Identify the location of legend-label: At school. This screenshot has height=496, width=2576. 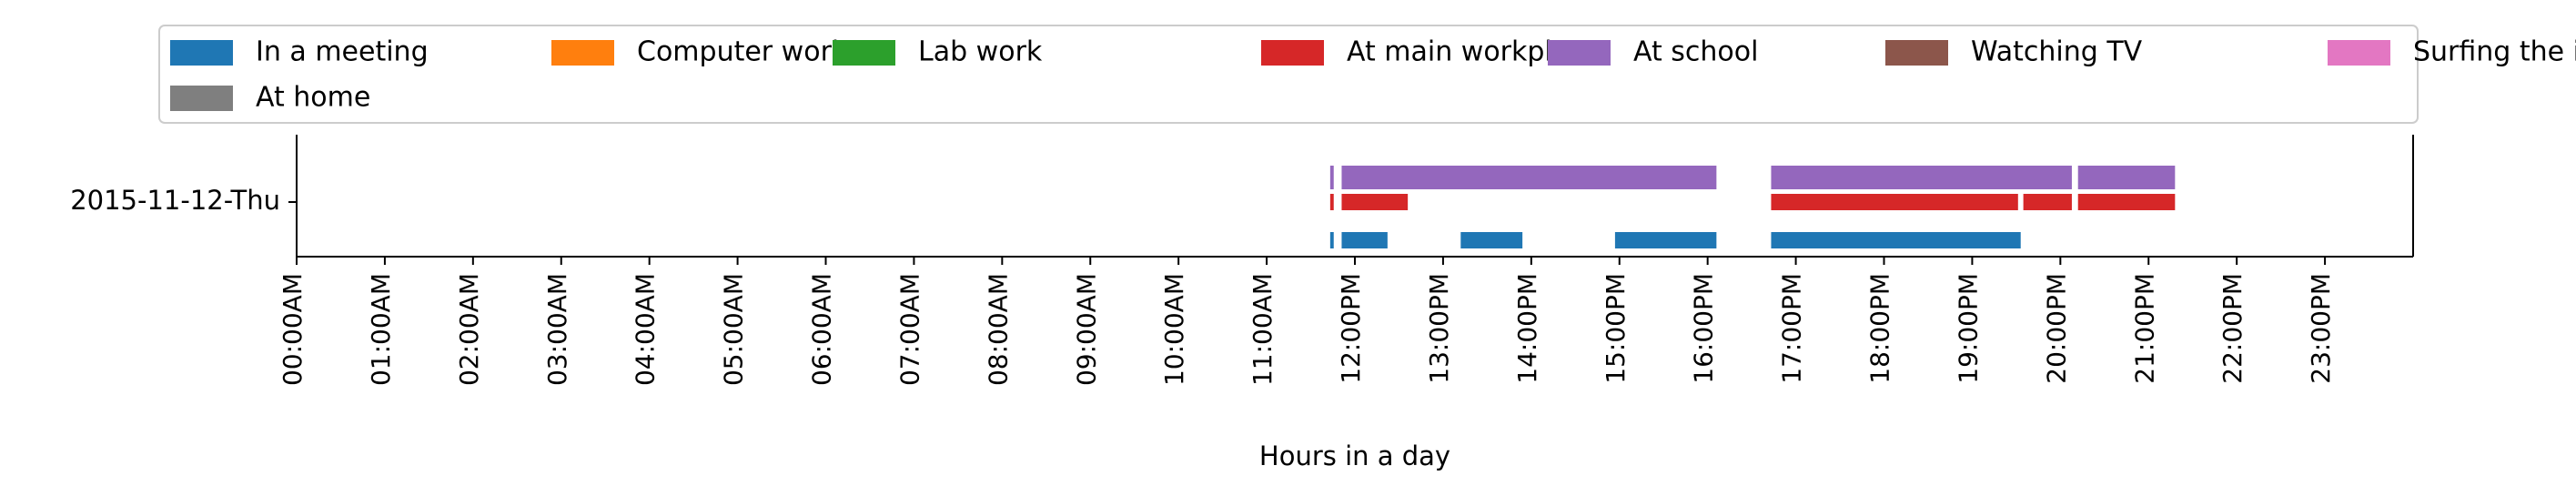
(1695, 52).